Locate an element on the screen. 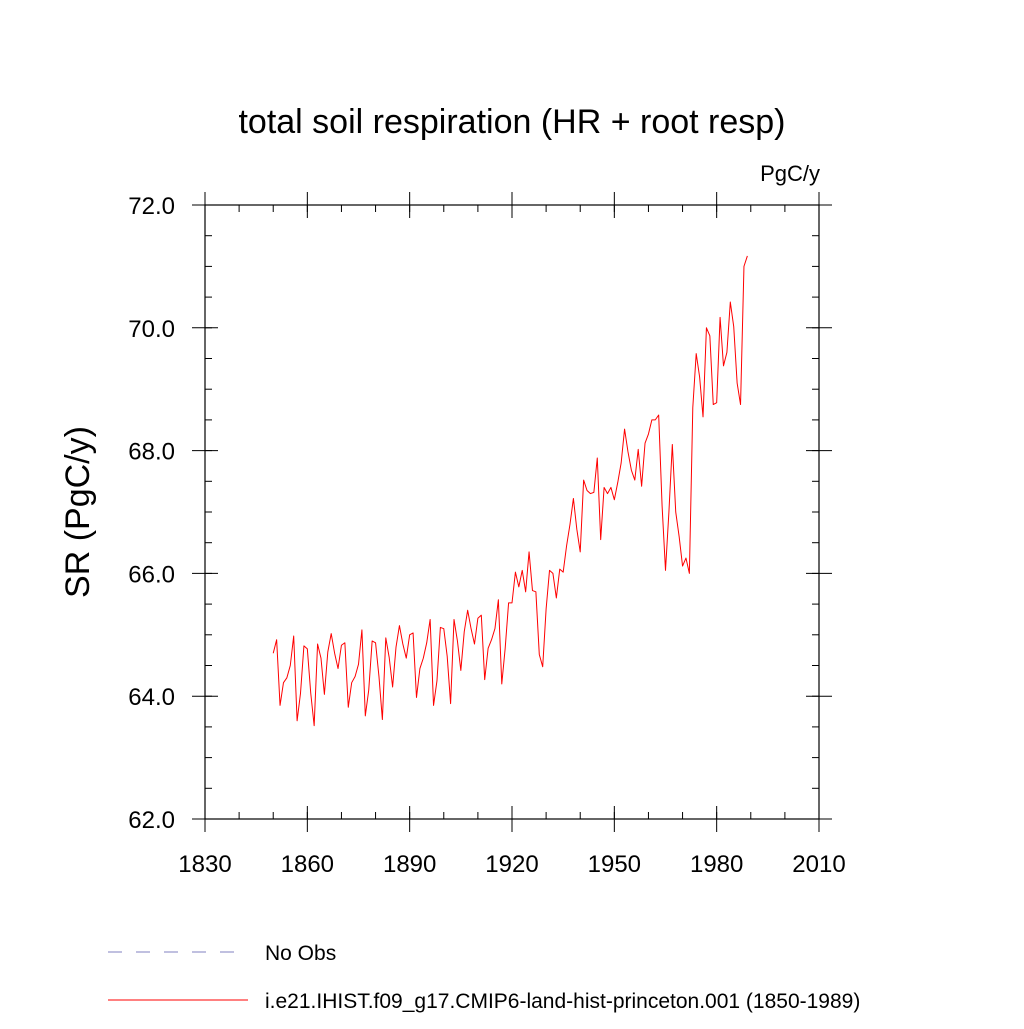 This screenshot has width=1024, height=1029. y-tick-labels: 62.0 64.0 66.0 68.0 70.0 72.0 is located at coordinates (151, 513).